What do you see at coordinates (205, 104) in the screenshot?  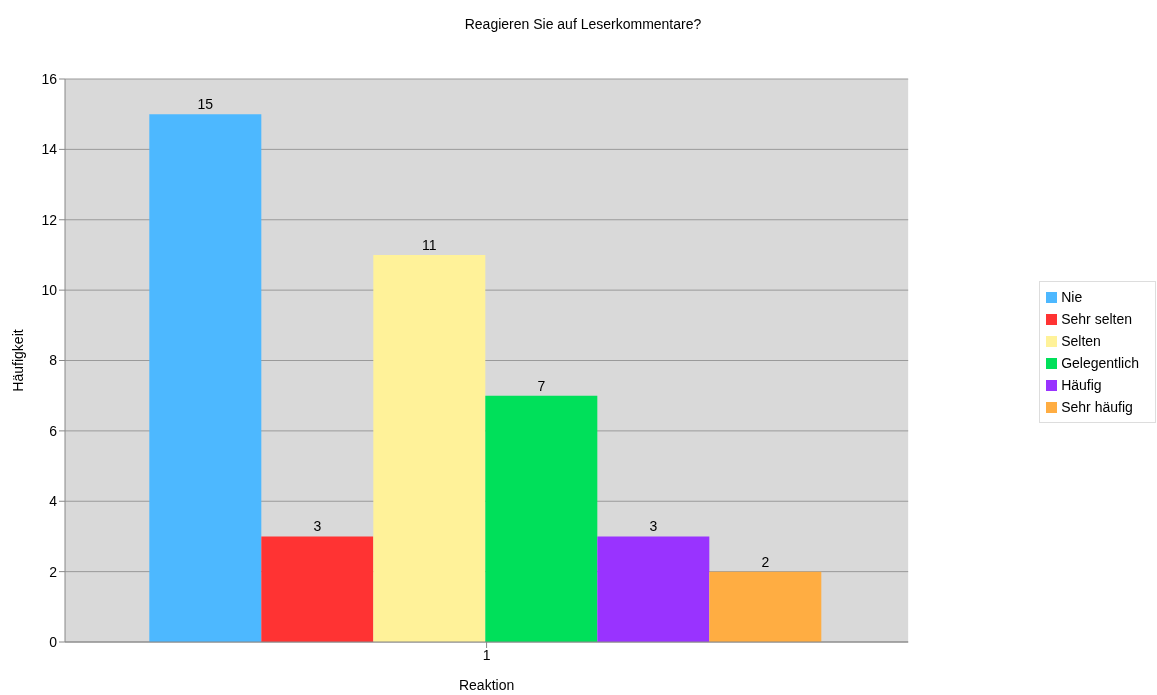 I see `data-label: 15` at bounding box center [205, 104].